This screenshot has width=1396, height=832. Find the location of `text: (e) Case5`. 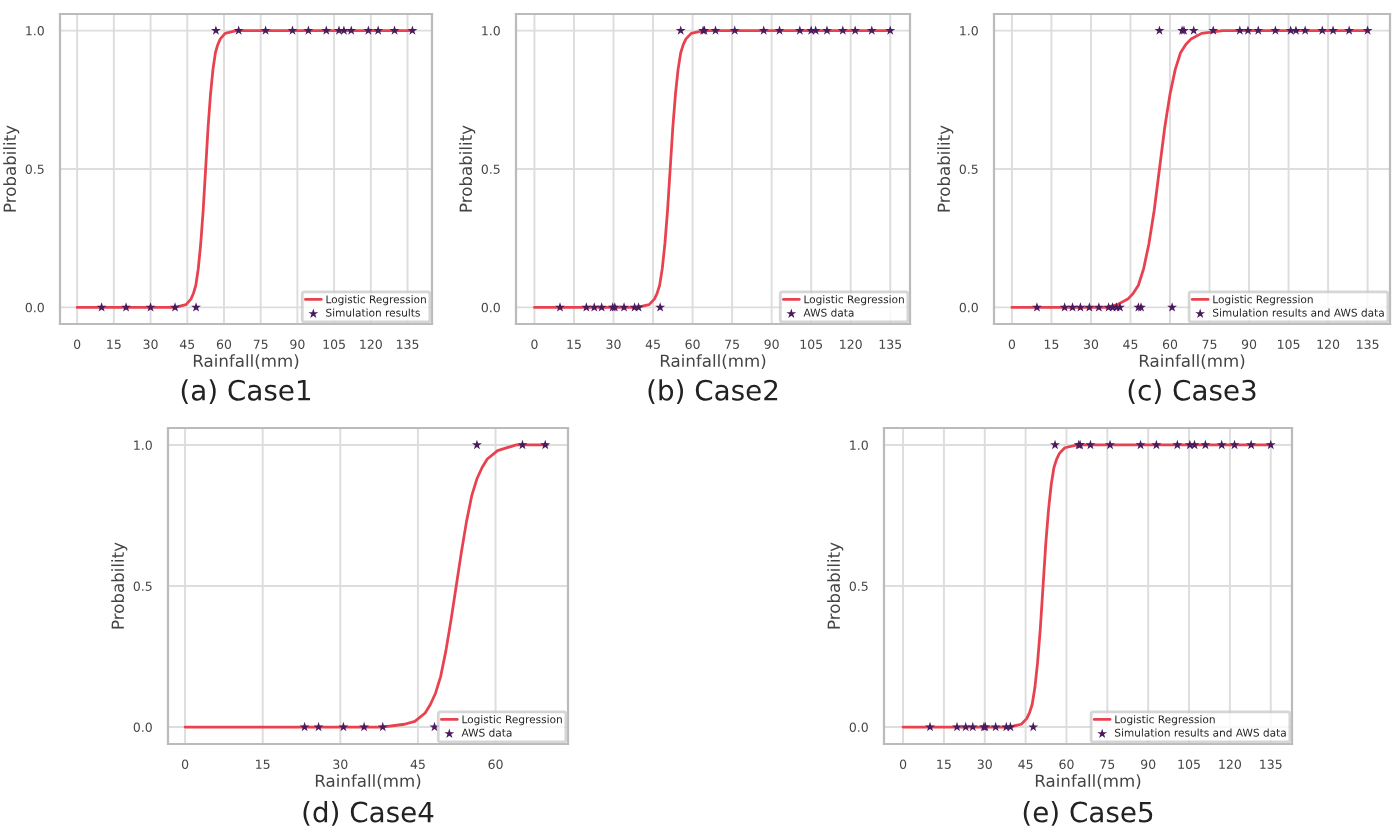

text: (e) Case5 is located at coordinates (1088, 813).